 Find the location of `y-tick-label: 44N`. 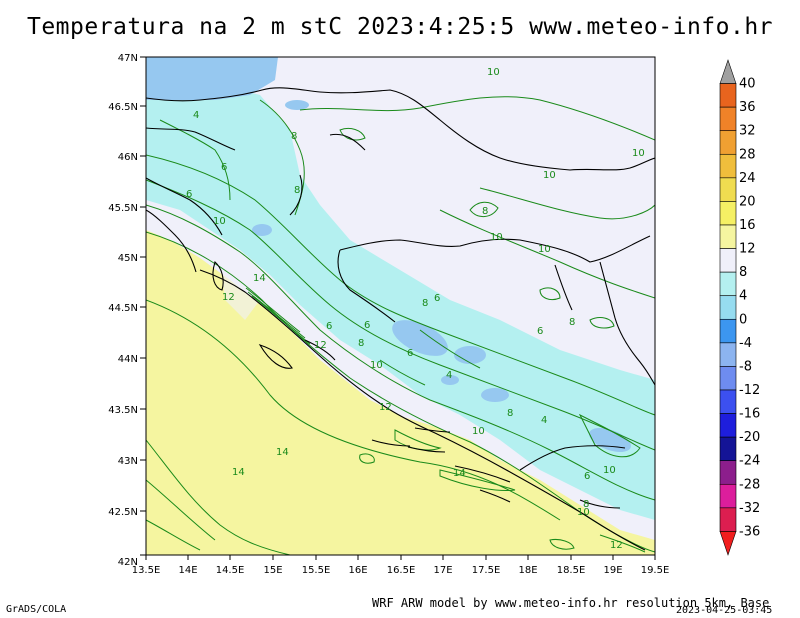

y-tick-label: 44N is located at coordinates (128, 359).